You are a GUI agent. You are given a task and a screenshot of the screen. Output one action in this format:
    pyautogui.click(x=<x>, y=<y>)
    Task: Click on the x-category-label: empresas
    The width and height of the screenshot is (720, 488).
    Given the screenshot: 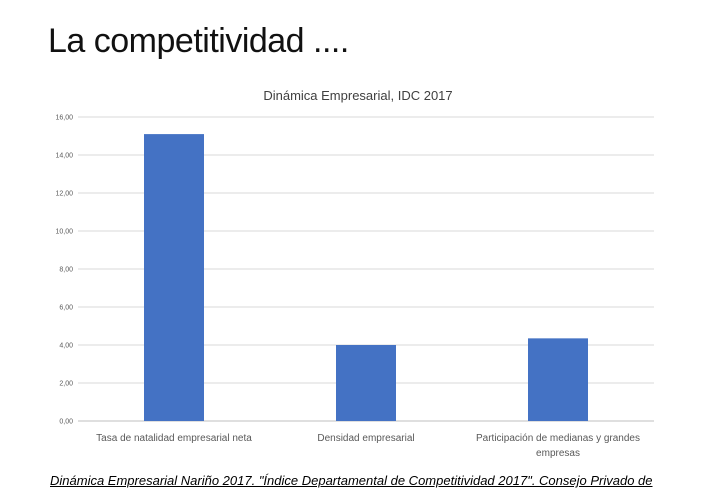 What is the action you would take?
    pyautogui.click(x=558, y=453)
    